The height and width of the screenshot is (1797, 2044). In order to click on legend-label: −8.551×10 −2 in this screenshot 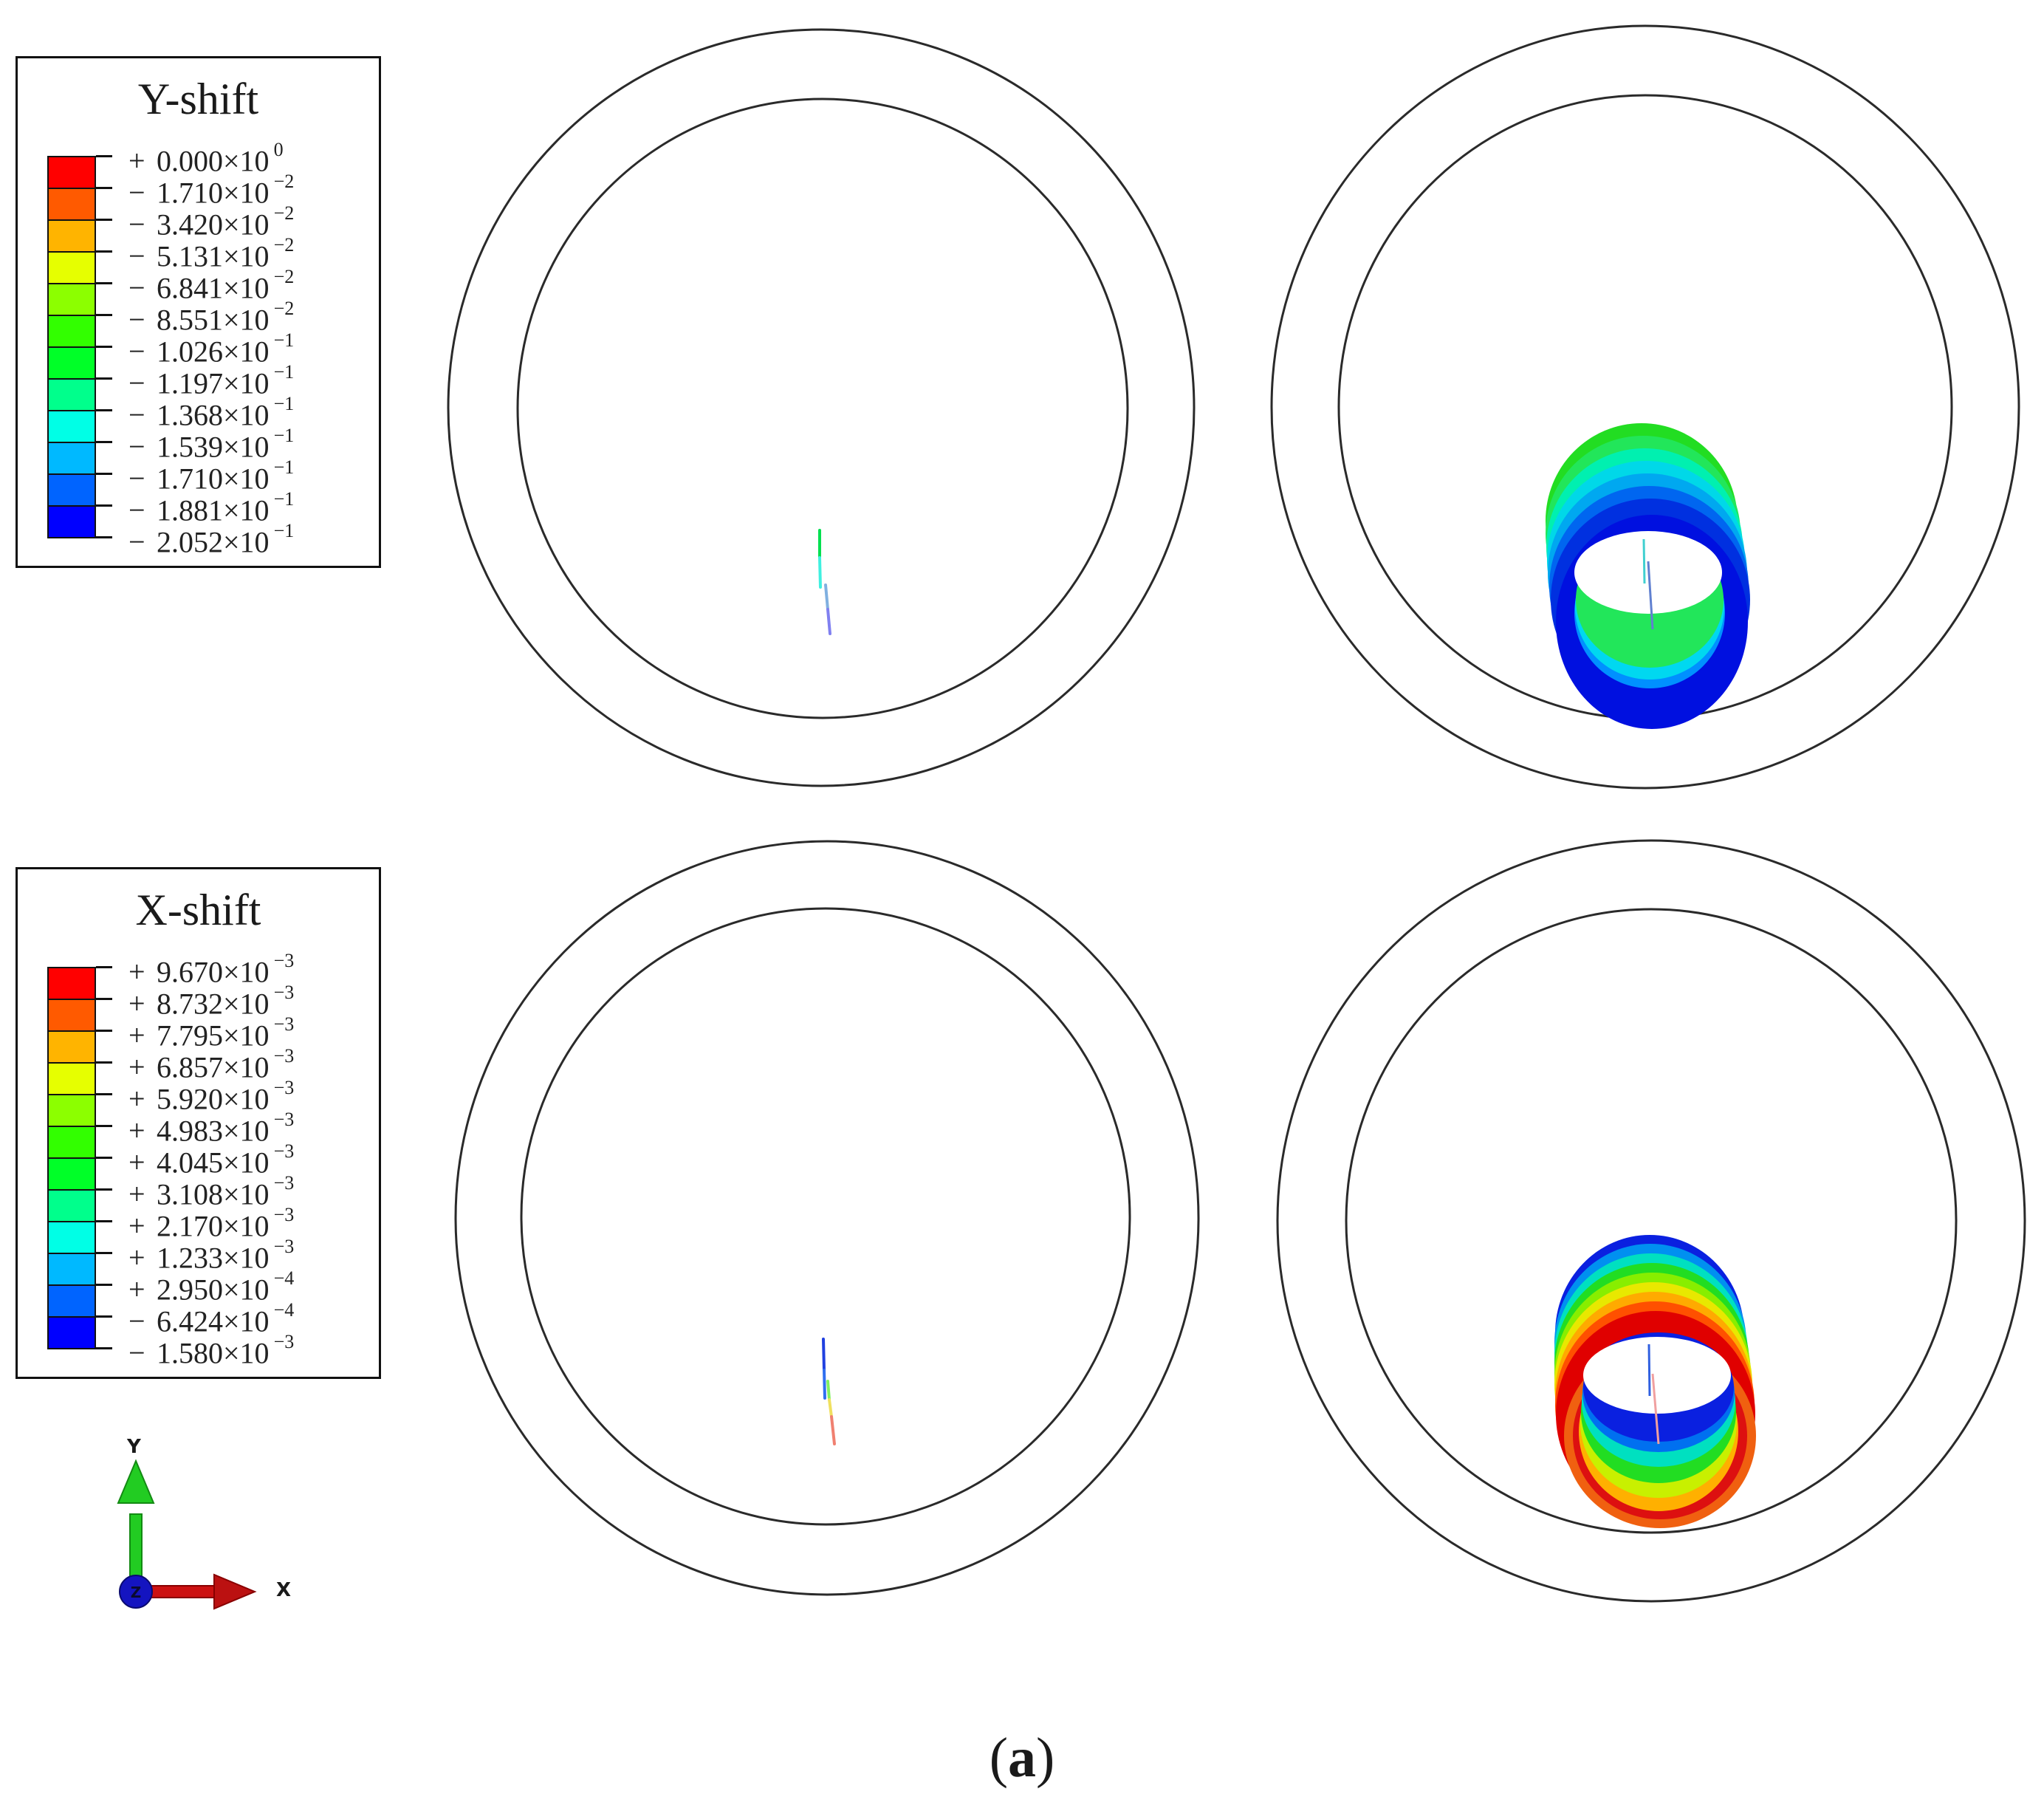, I will do `click(211, 316)`.